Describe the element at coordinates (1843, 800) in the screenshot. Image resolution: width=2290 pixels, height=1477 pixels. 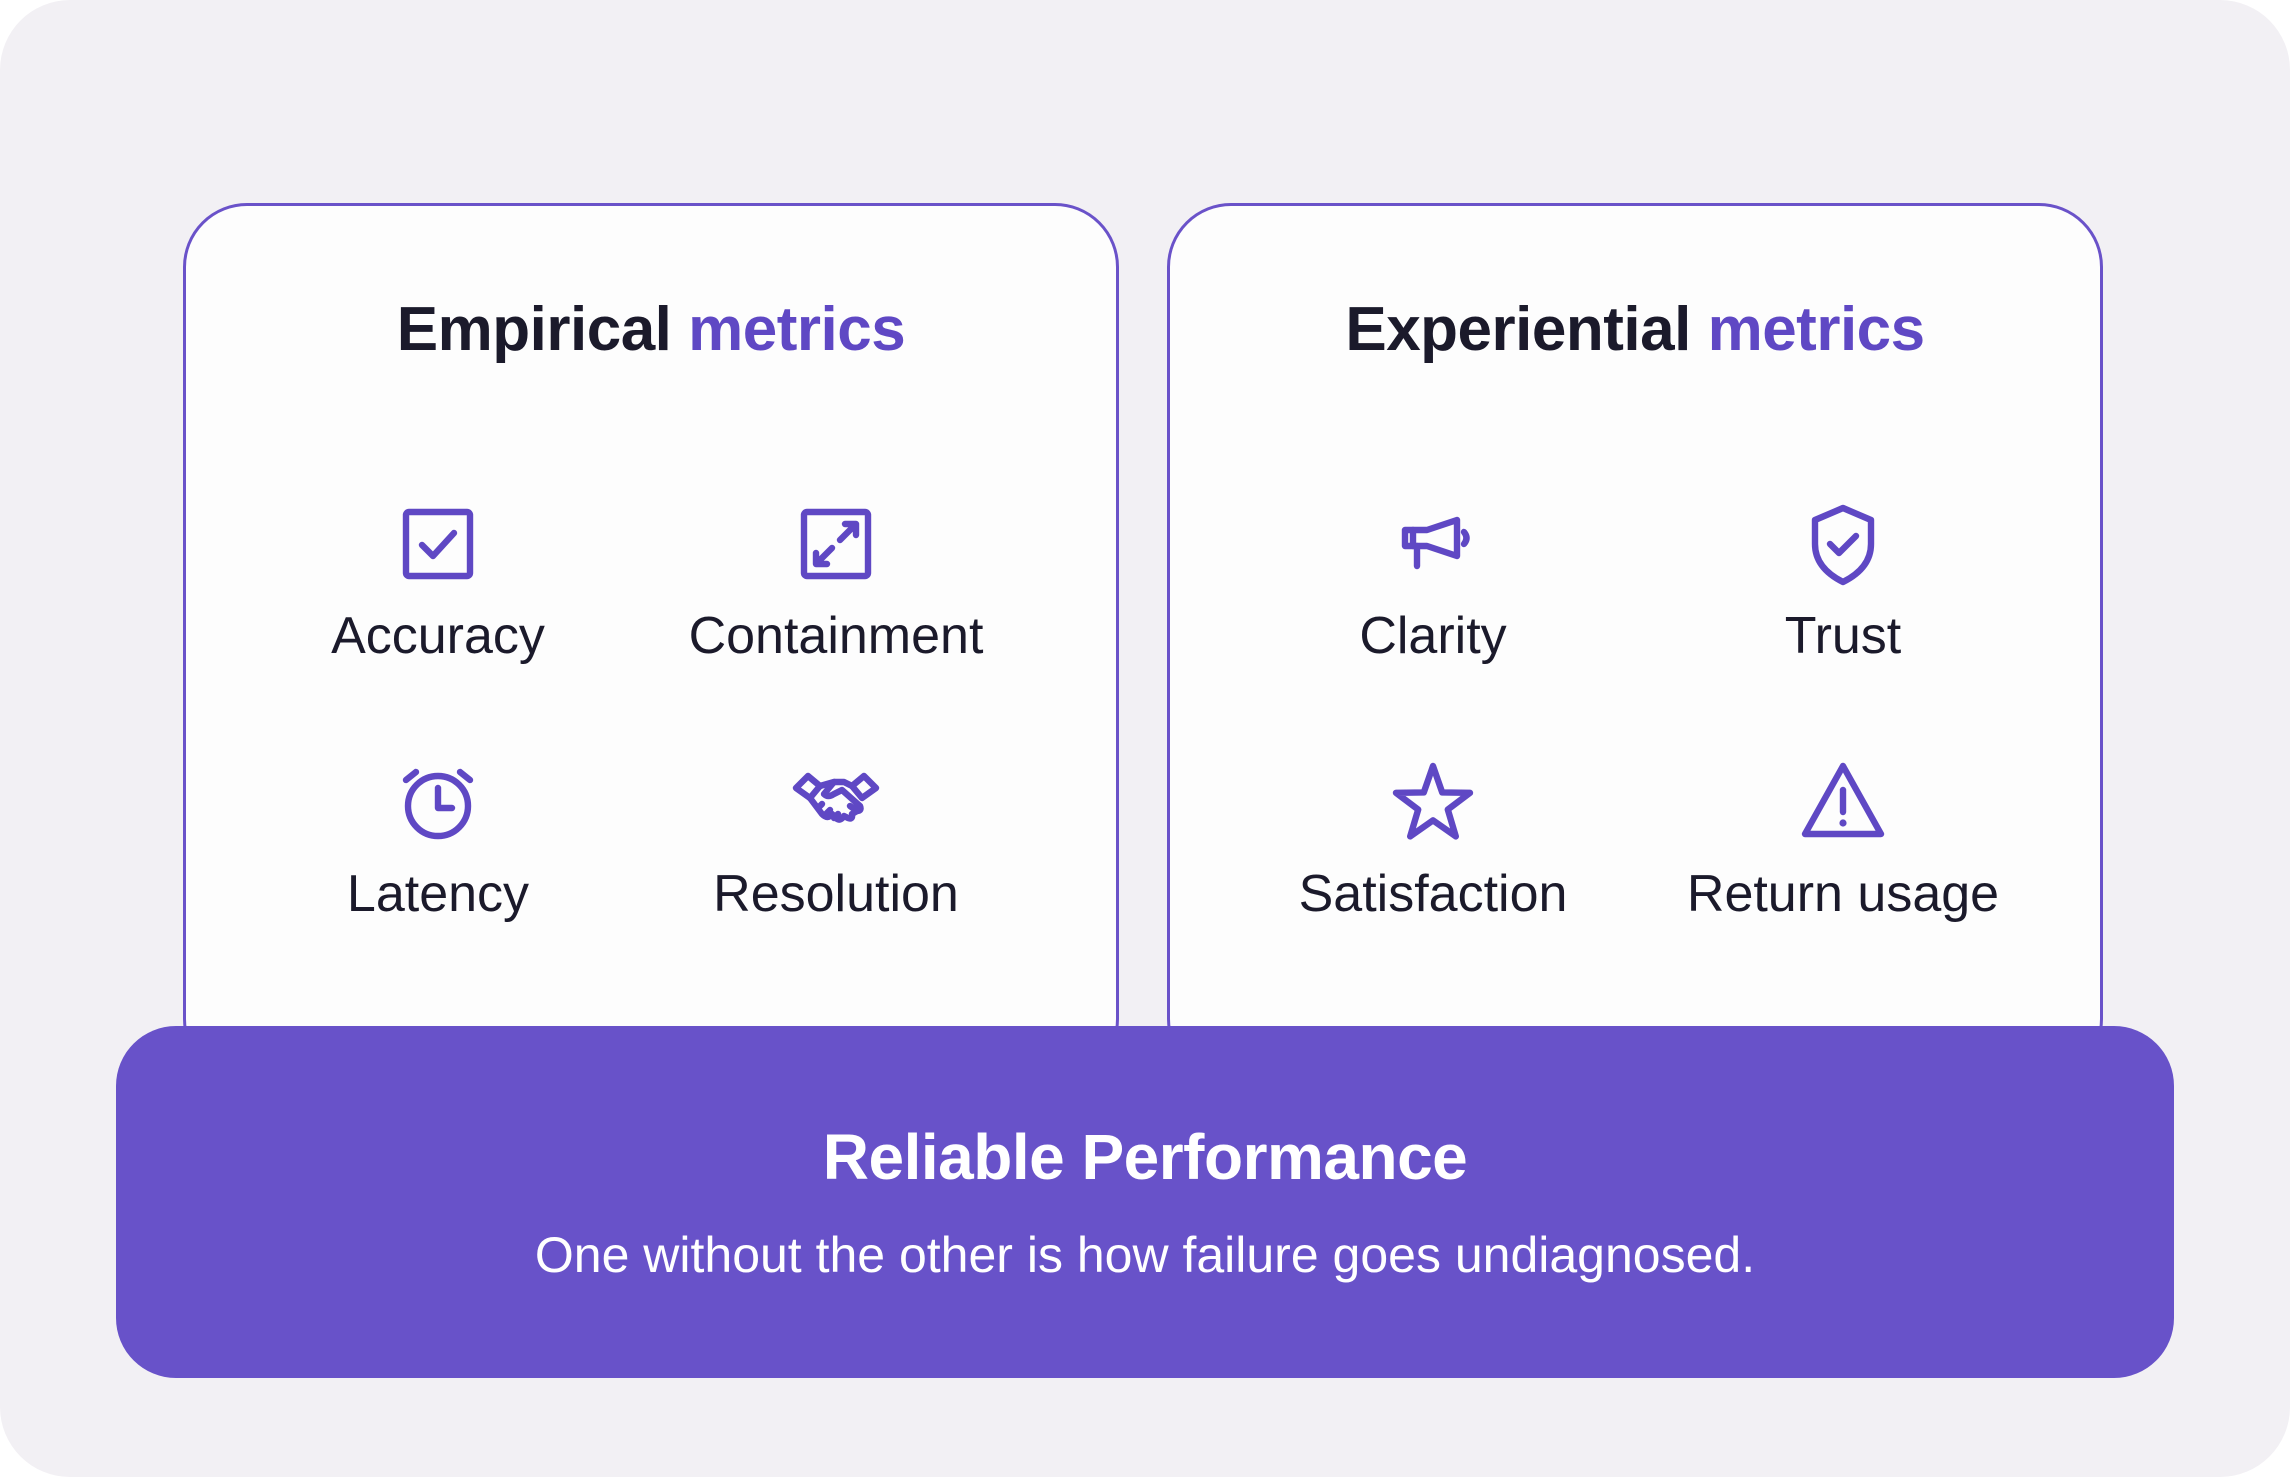
I see `warning-triangle-icon` at that location.